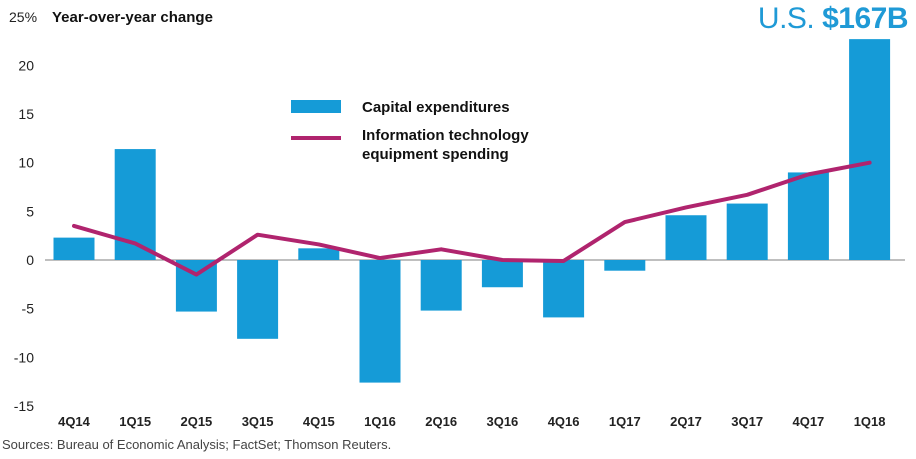  What do you see at coordinates (26, 65) in the screenshot?
I see `y-tick-label: 20` at bounding box center [26, 65].